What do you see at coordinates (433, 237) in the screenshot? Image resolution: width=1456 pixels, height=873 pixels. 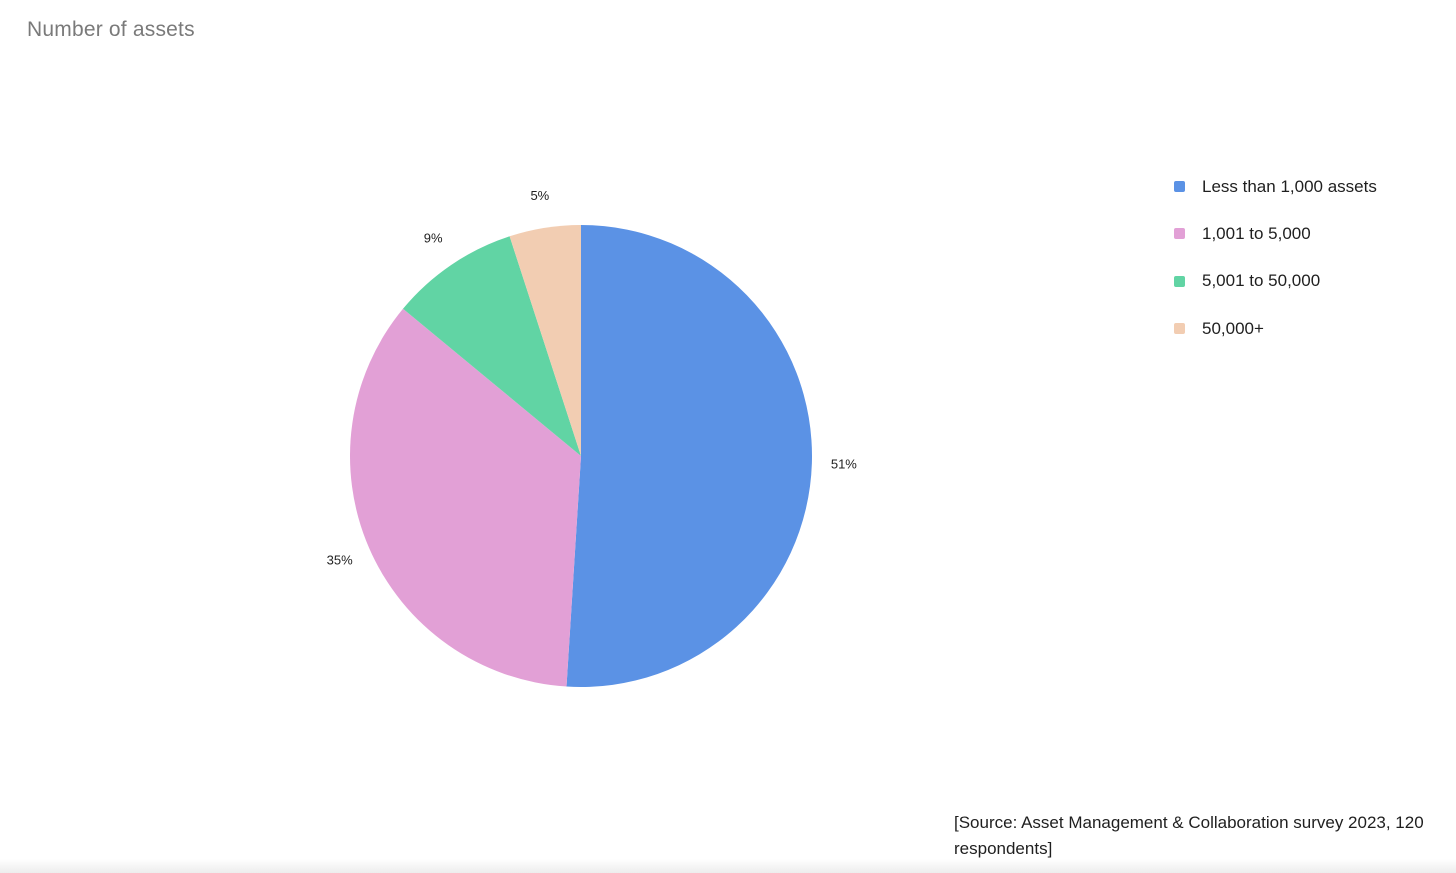 I see `slice-label-5-001-to-50-000: 9%` at bounding box center [433, 237].